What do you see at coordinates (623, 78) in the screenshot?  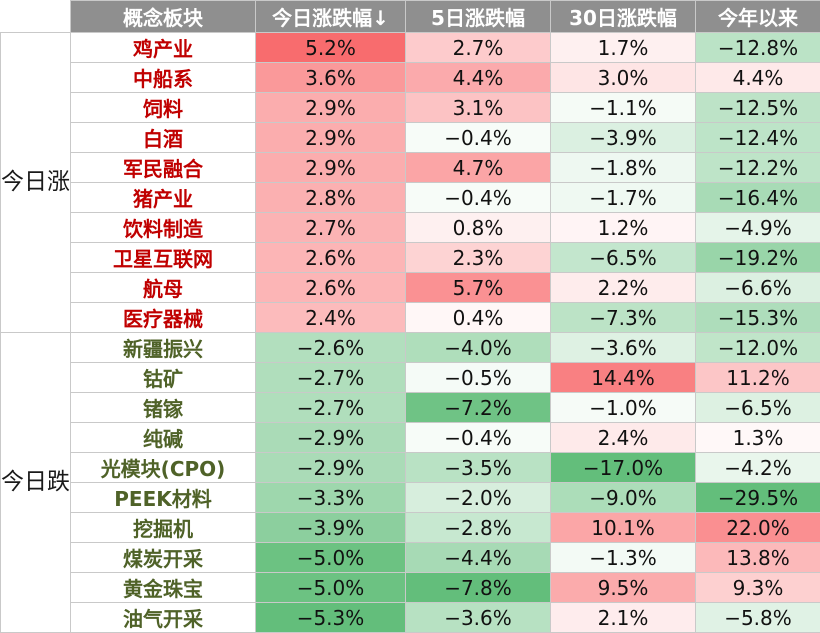 I see `30day-change-cell: 3.0%` at bounding box center [623, 78].